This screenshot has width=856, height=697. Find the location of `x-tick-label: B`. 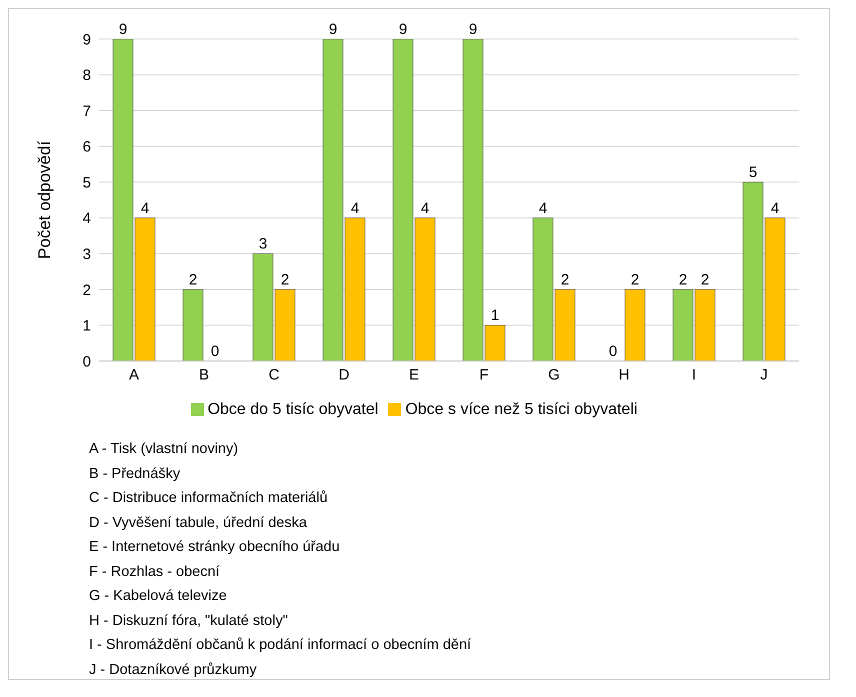

x-tick-label: B is located at coordinates (204, 375).